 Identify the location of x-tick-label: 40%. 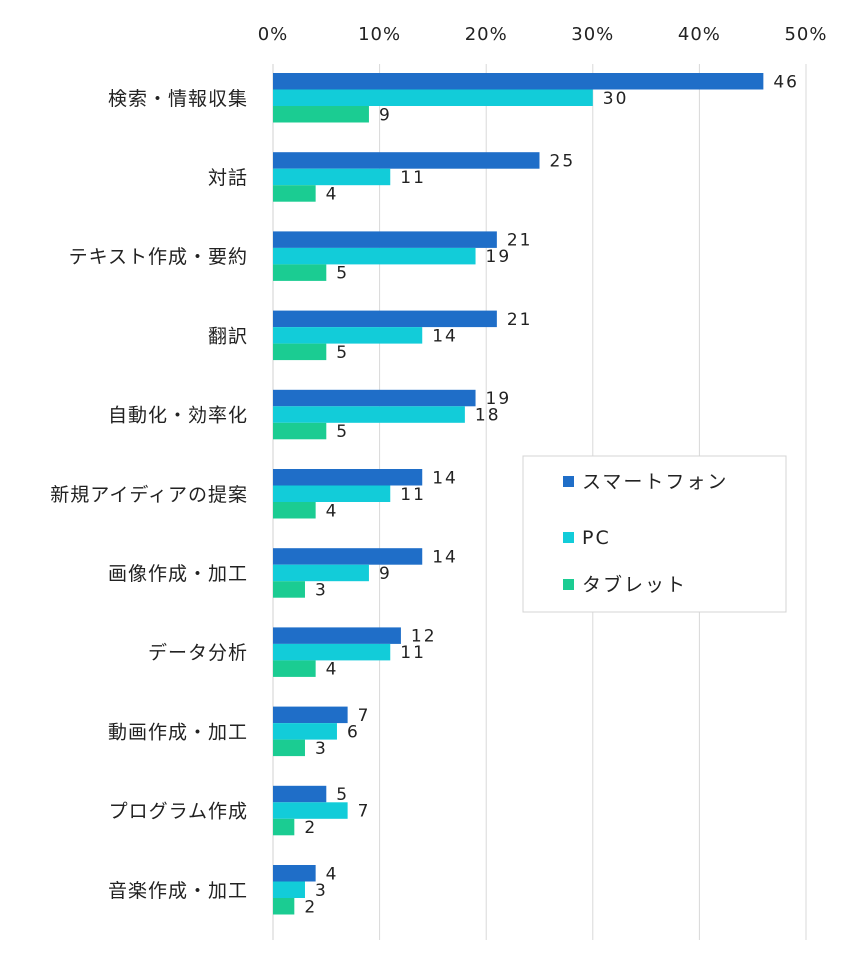
(699, 34).